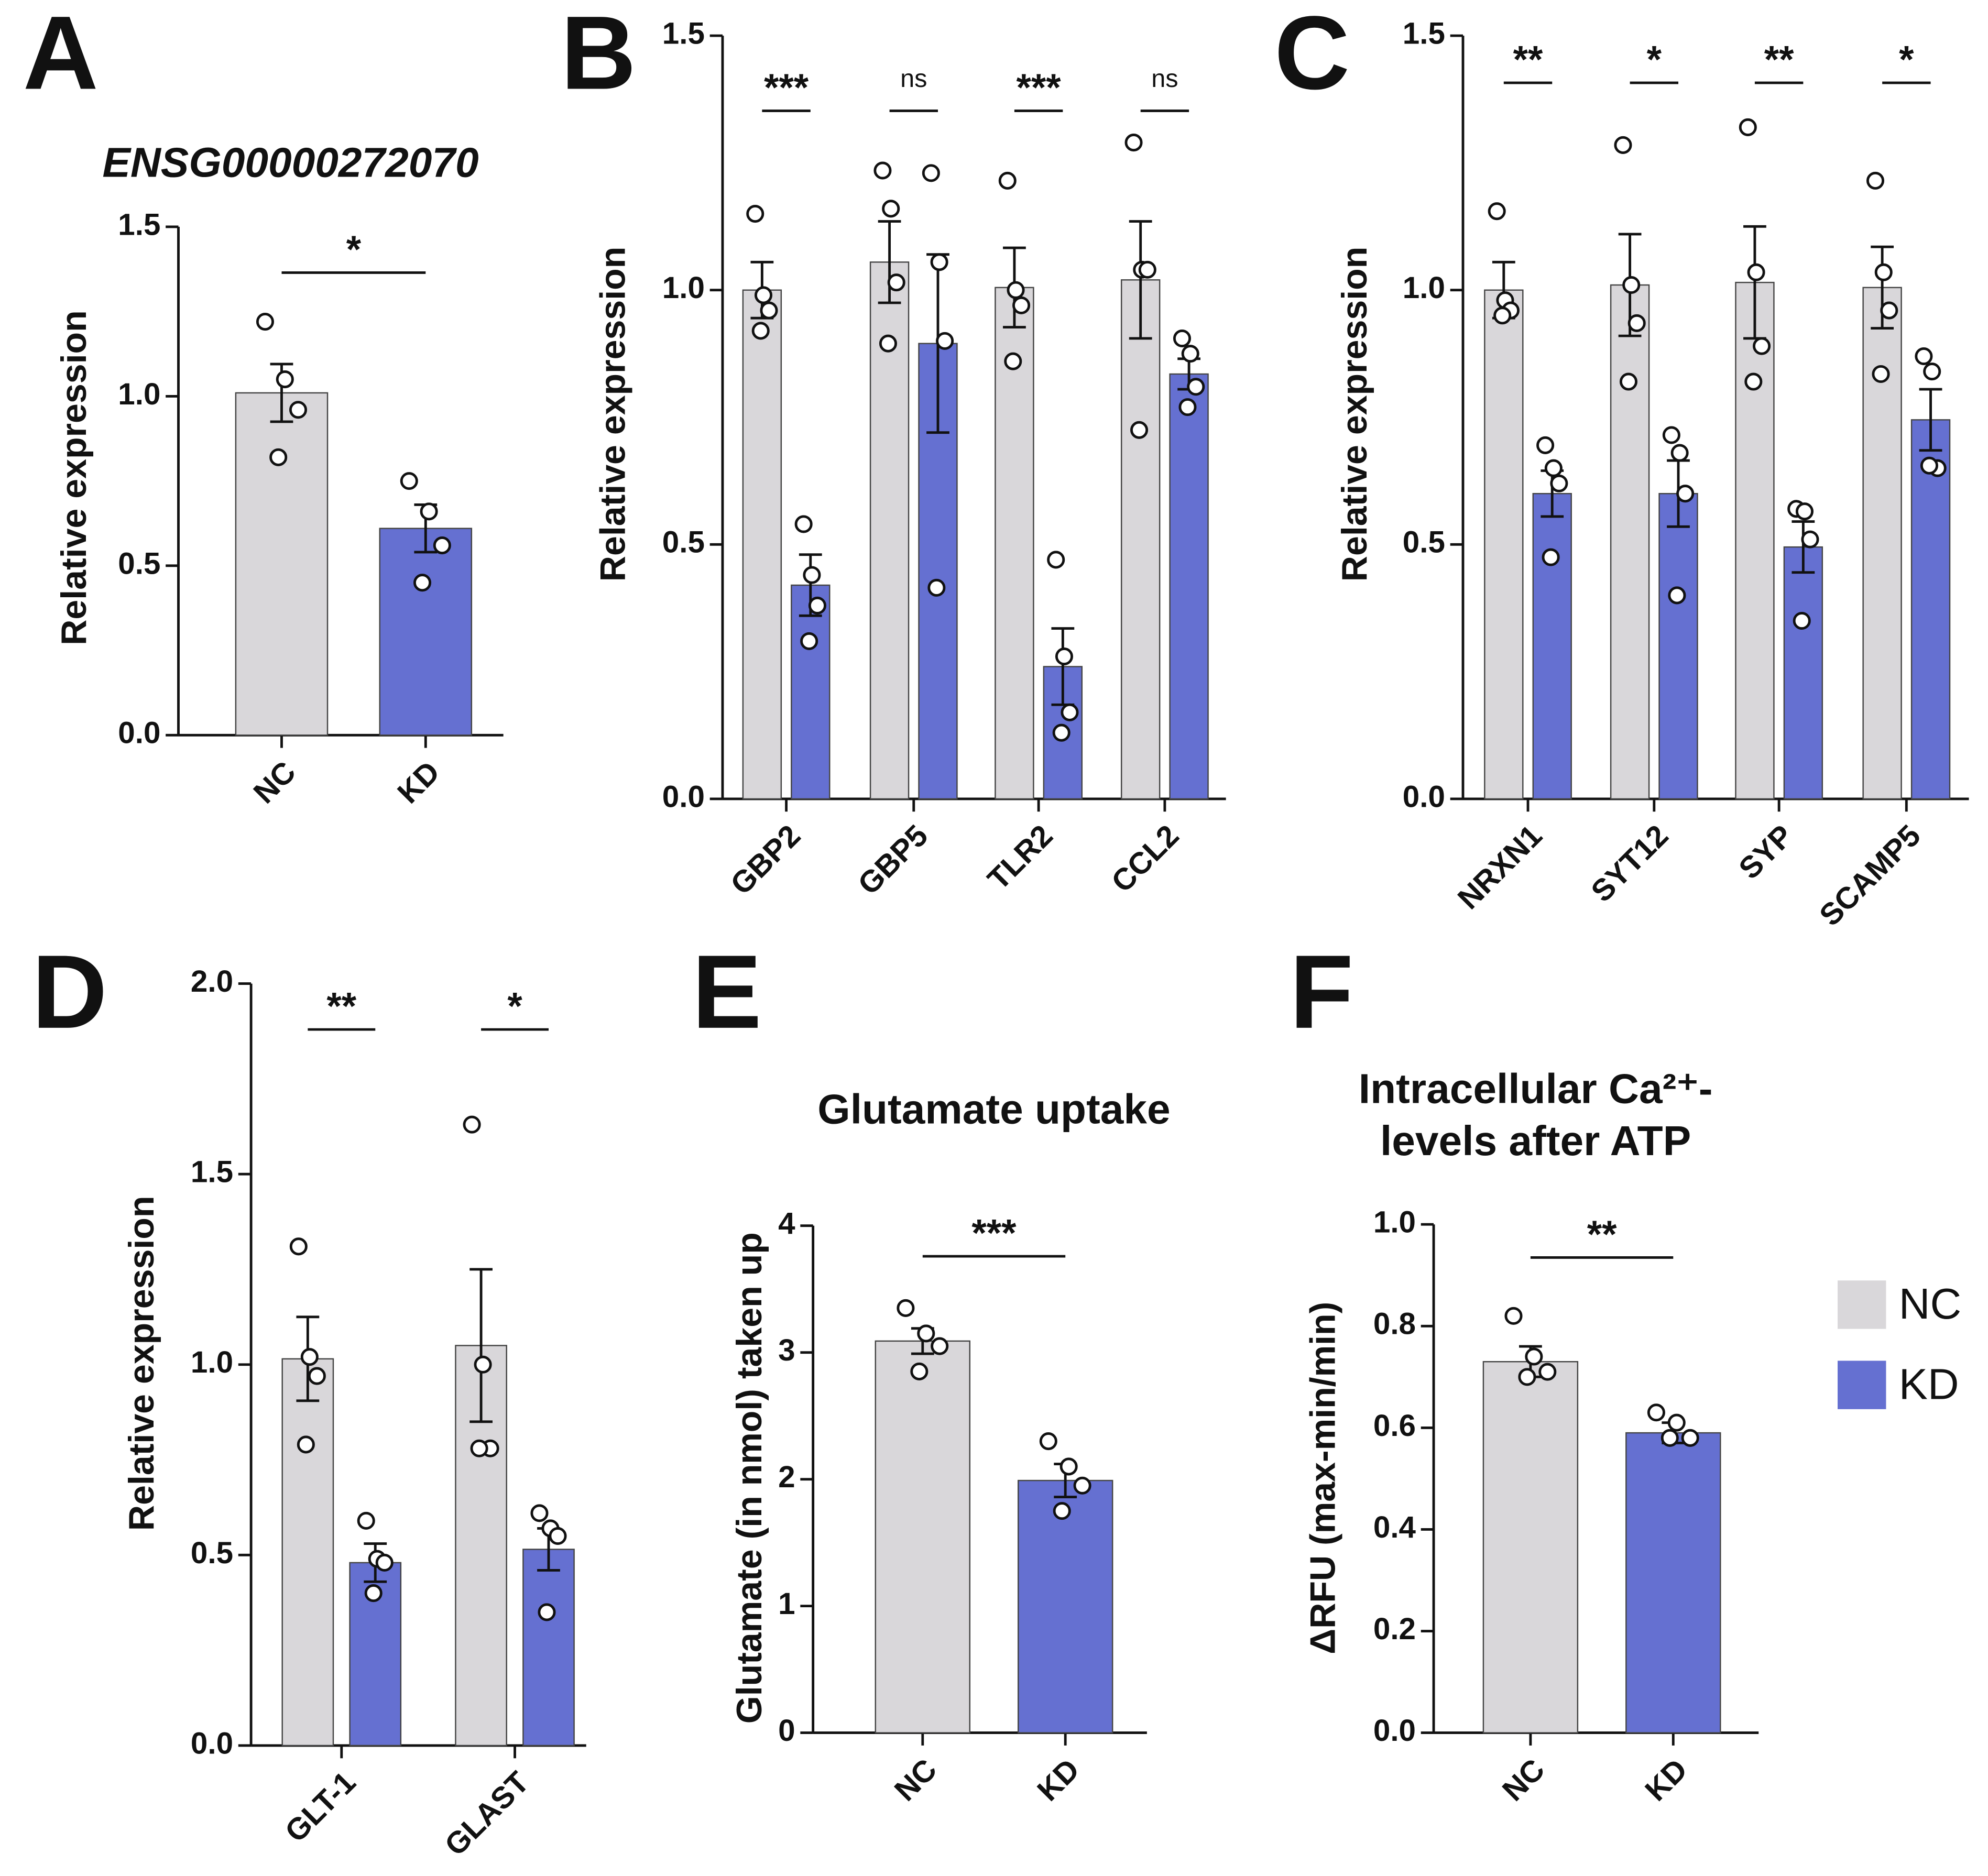 The width and height of the screenshot is (1988, 1876). What do you see at coordinates (598, 56) in the screenshot?
I see `panel-letter: B` at bounding box center [598, 56].